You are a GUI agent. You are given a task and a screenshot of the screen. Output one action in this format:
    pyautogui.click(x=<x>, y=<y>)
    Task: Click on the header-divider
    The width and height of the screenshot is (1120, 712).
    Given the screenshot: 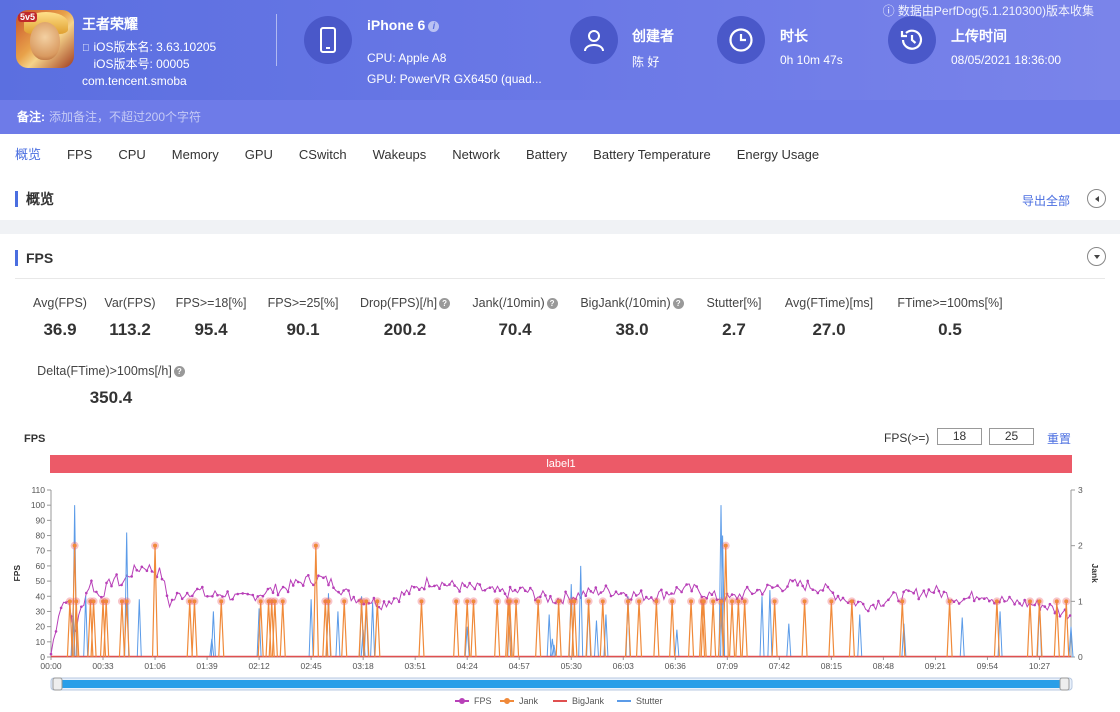 What is the action you would take?
    pyautogui.click(x=276, y=40)
    